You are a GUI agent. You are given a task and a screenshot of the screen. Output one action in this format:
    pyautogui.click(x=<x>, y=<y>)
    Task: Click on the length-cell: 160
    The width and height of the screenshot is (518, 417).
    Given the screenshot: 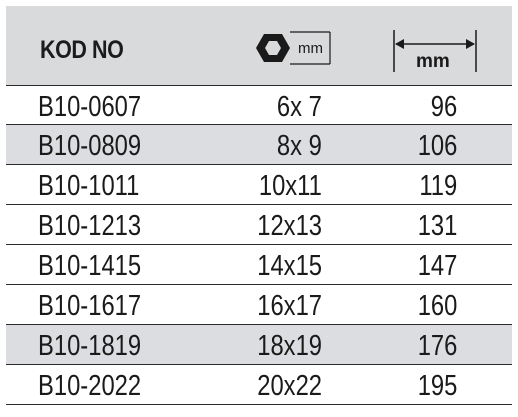 What is the action you would take?
    pyautogui.click(x=437, y=306)
    